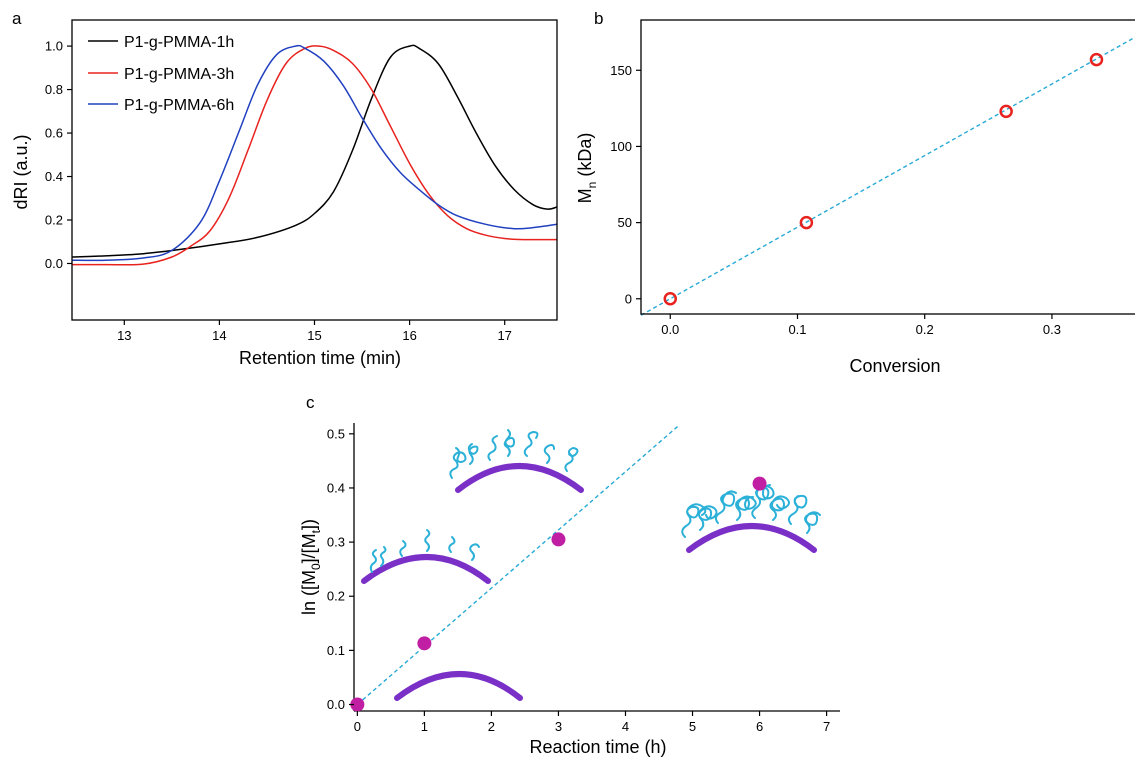 The height and width of the screenshot is (759, 1135). What do you see at coordinates (340, 569) in the screenshot?
I see `panel-c-y-ticks: 0.0 0.1 0.2 0.3 0.4 0.5` at bounding box center [340, 569].